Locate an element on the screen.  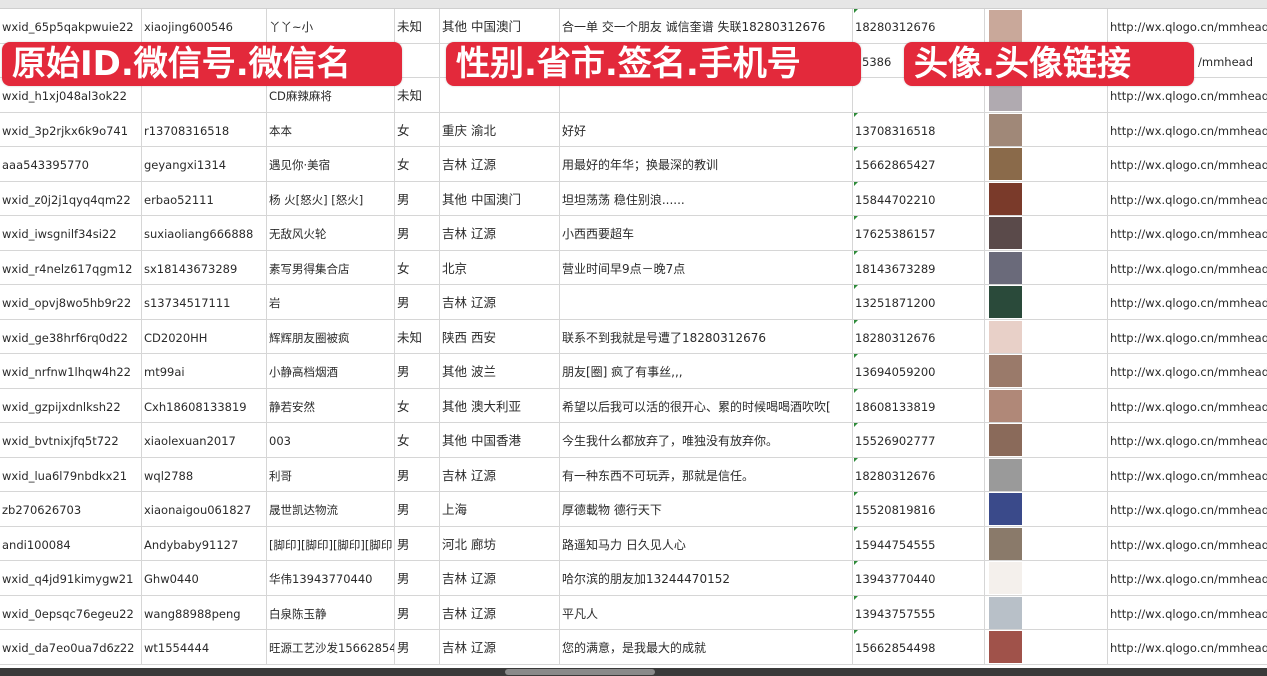
wechat-id-cell: xiaojing600546 is located at coordinates (204, 26).